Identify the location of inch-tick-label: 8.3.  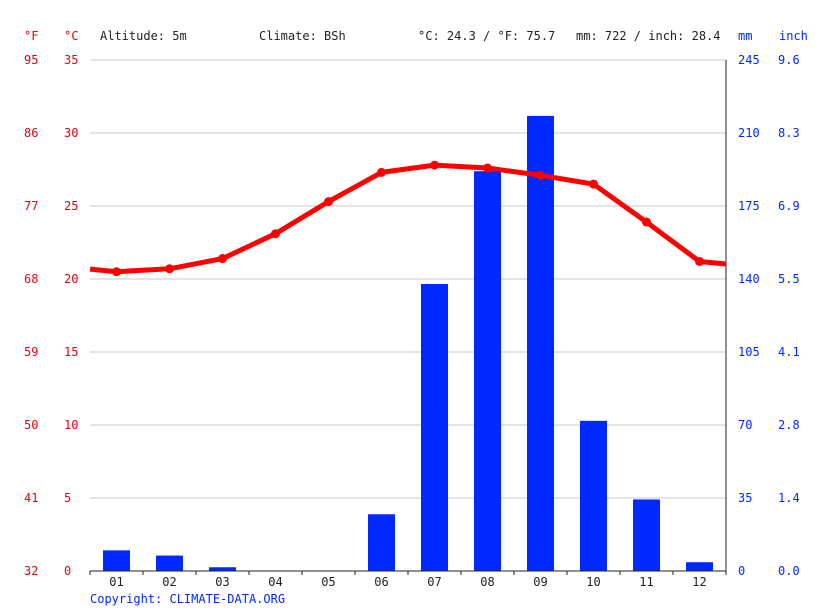
(789, 133).